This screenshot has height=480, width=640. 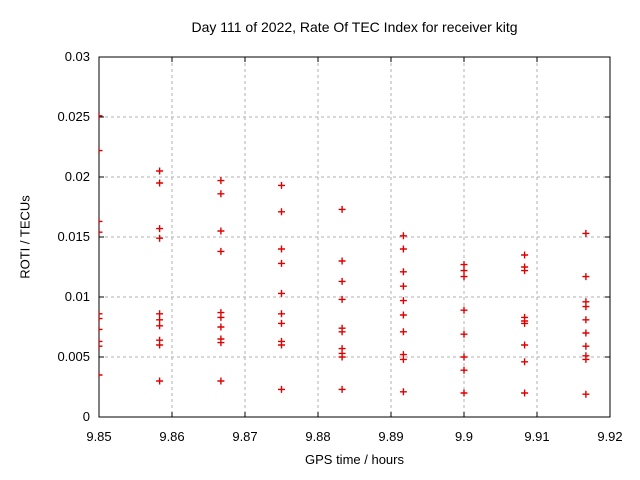 I want to click on y-tick-label: 0.03, so click(x=77, y=56).